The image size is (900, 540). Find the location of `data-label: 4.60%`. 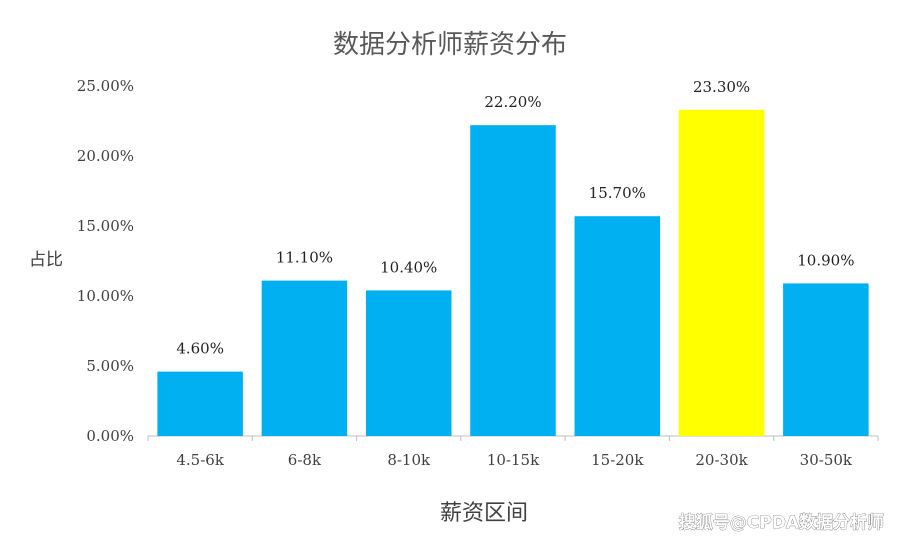

data-label: 4.60% is located at coordinates (200, 349).